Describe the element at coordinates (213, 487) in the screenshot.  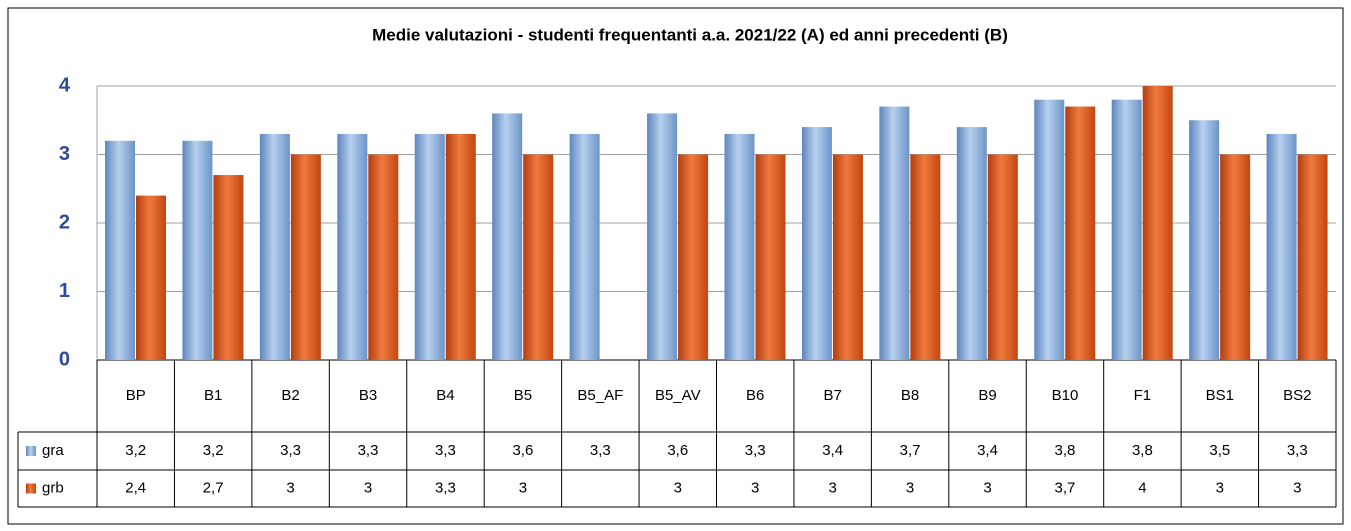
I see `data-label: 2,7` at that location.